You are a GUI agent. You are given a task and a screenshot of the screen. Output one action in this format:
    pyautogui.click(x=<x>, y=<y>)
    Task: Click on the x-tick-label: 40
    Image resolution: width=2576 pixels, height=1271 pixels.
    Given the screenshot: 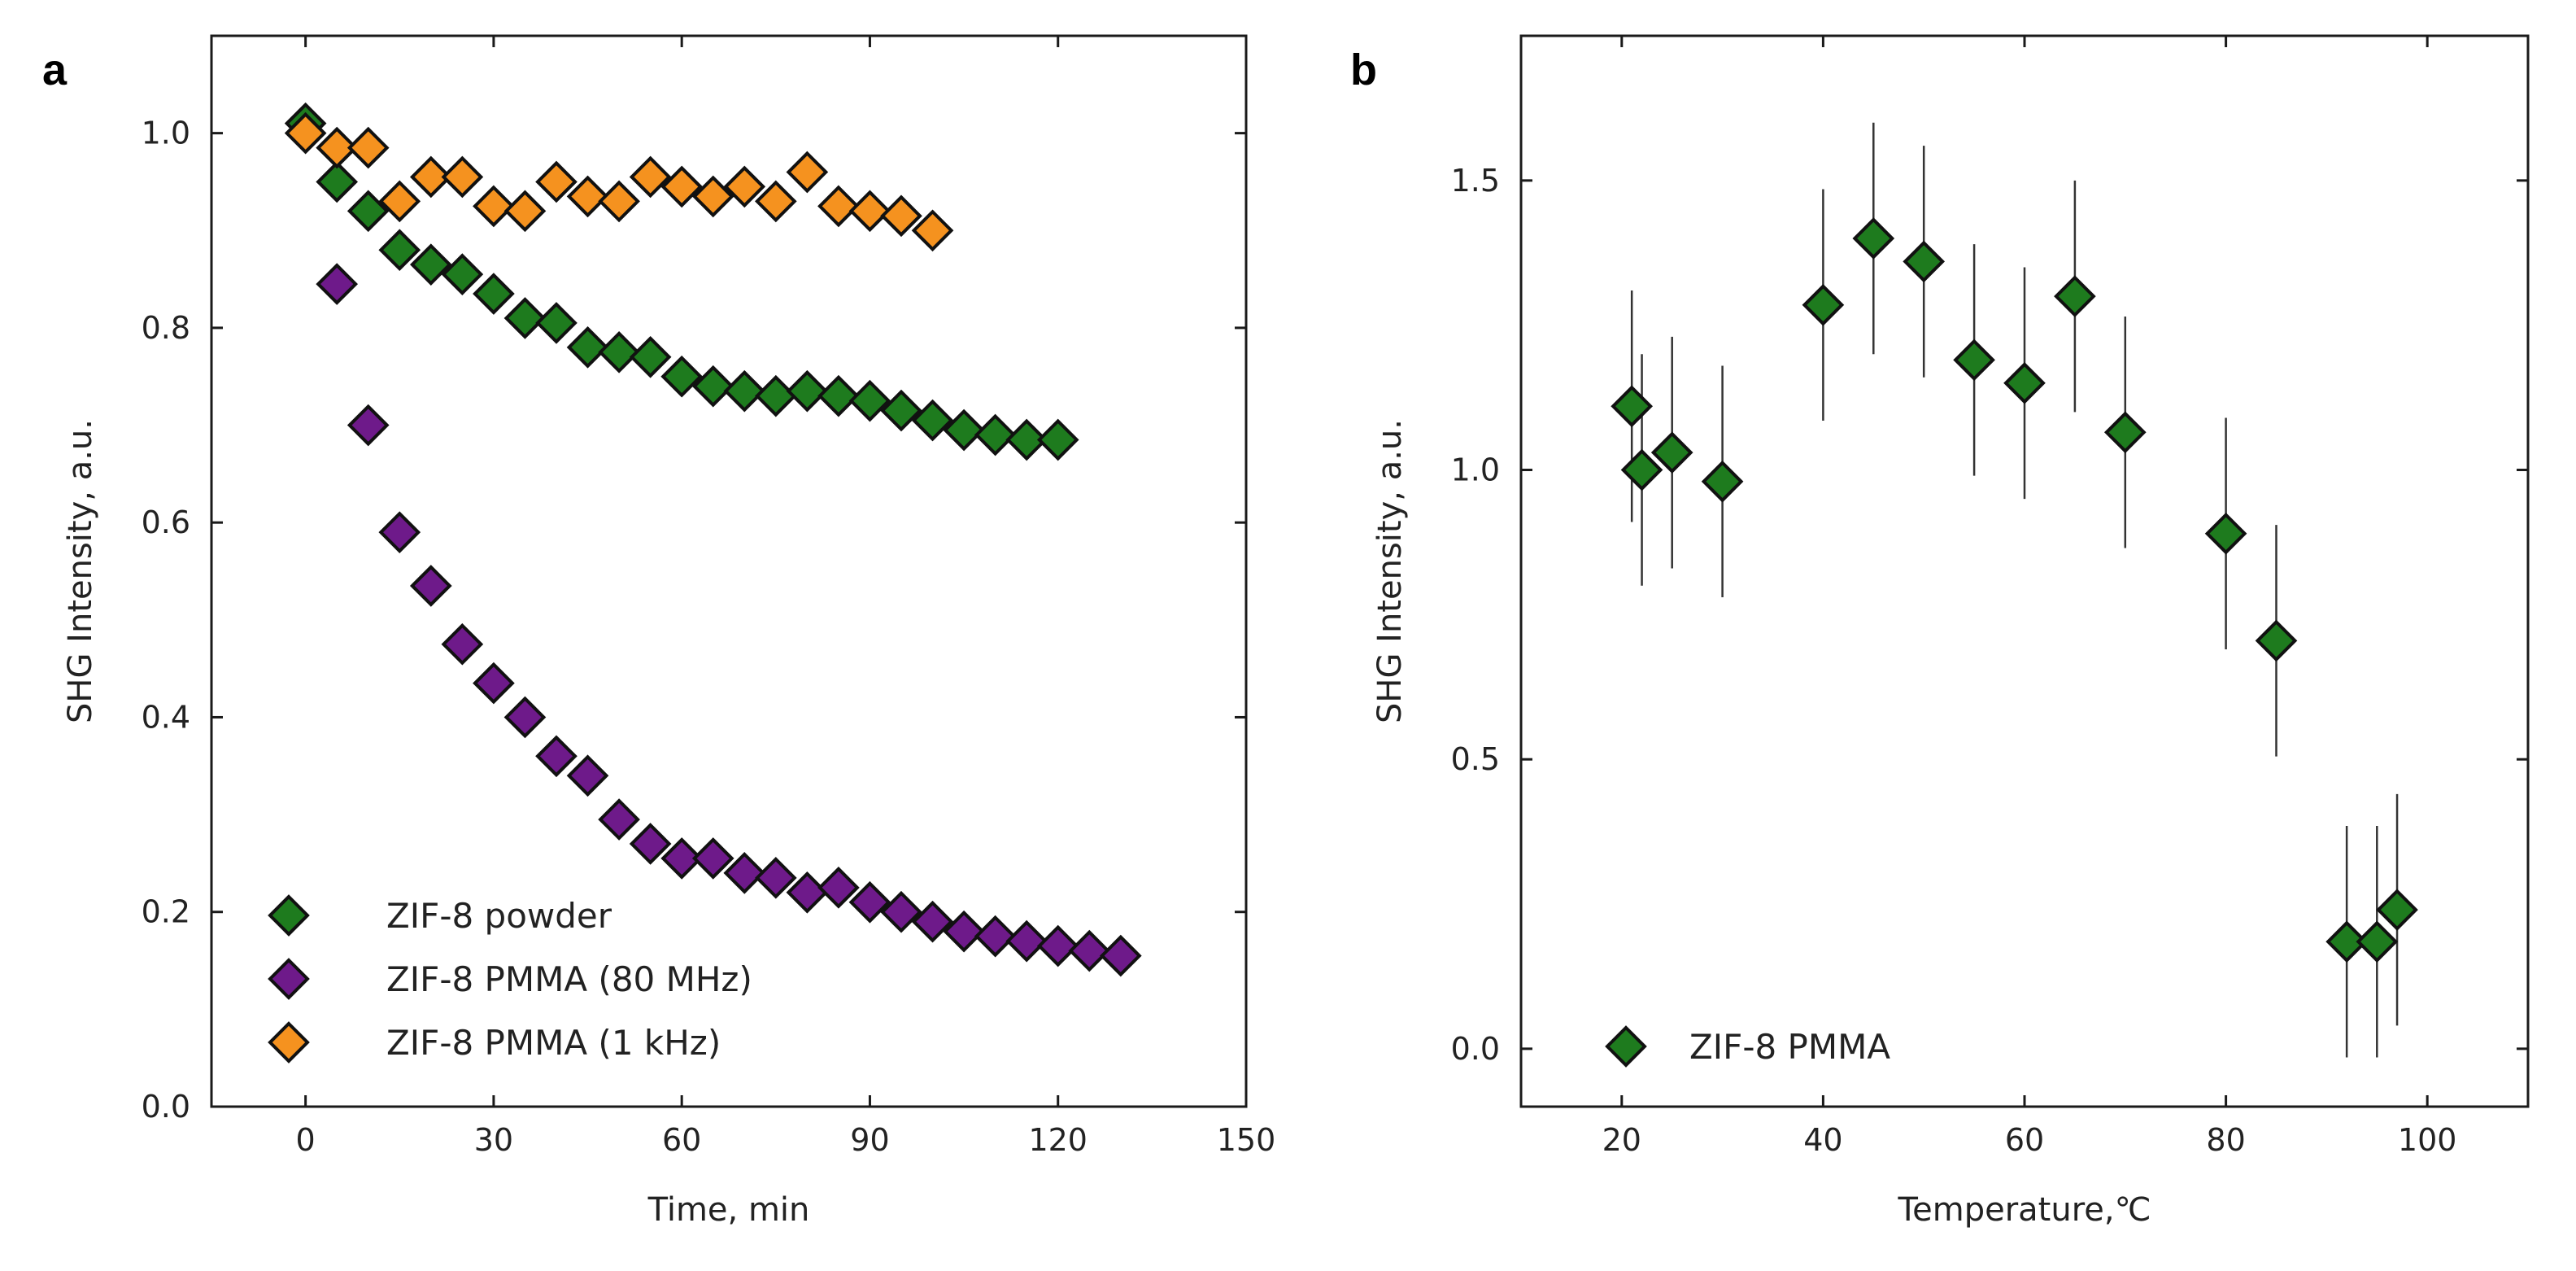 What is the action you would take?
    pyautogui.click(x=1822, y=1140)
    